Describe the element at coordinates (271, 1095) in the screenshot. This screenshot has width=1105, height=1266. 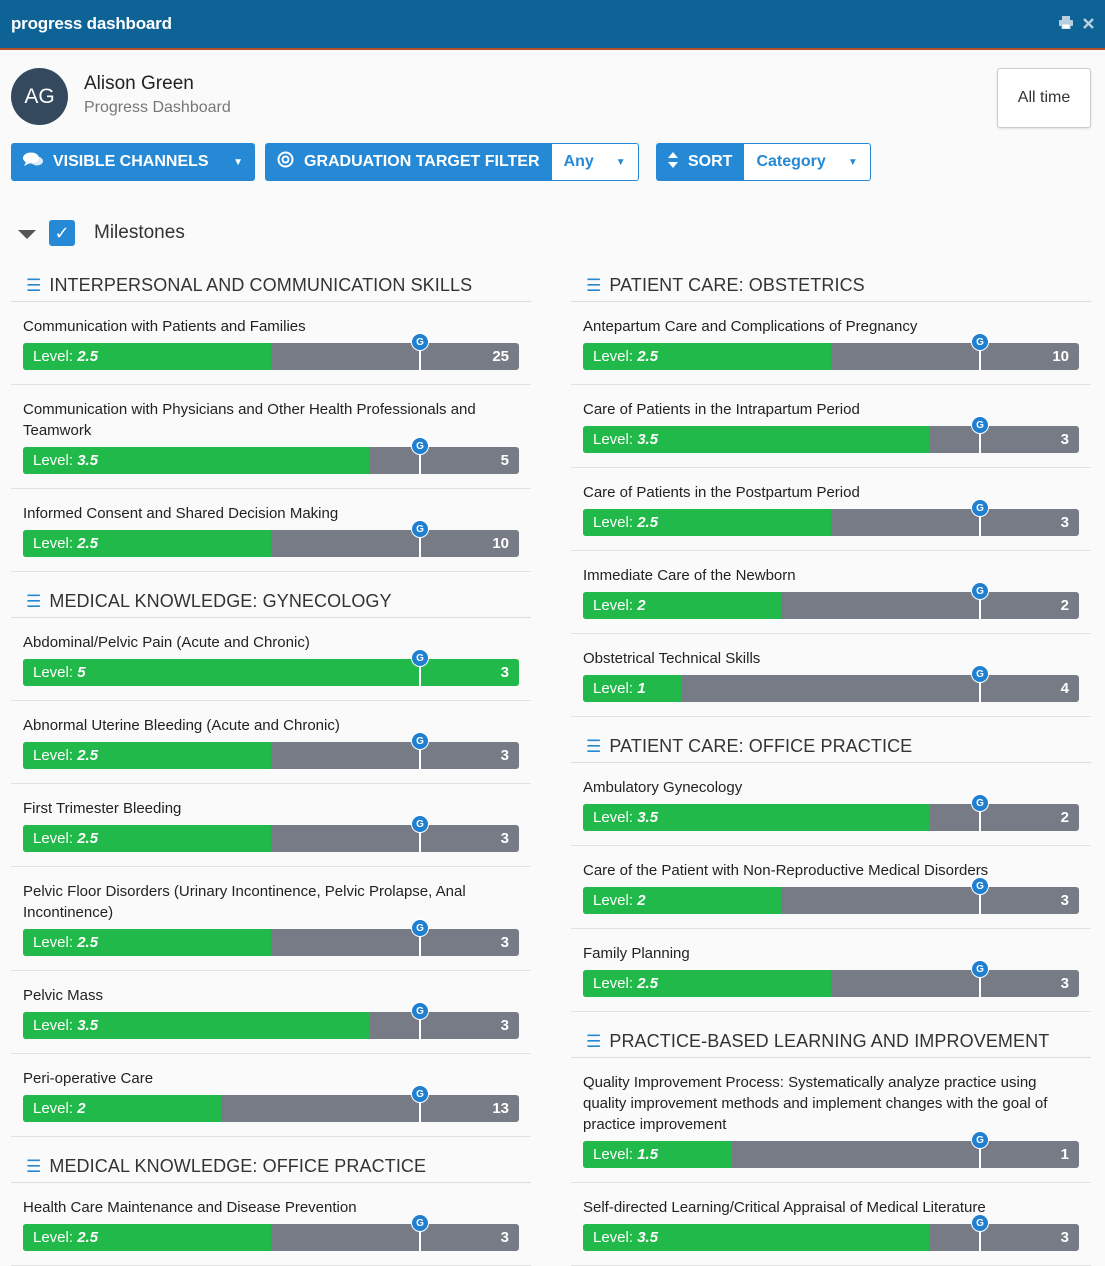
I see `milestone-item: Peri-operative Care Level: 2 G 13` at that location.